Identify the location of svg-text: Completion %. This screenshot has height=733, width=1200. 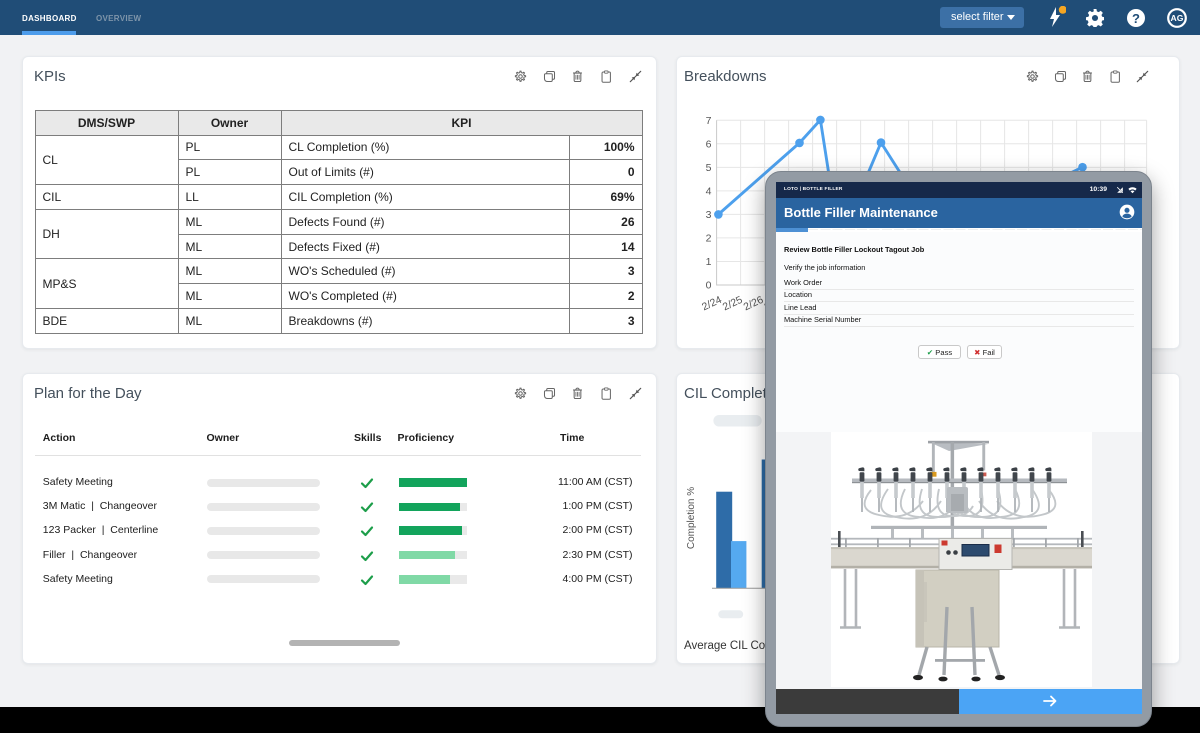
(691, 518).